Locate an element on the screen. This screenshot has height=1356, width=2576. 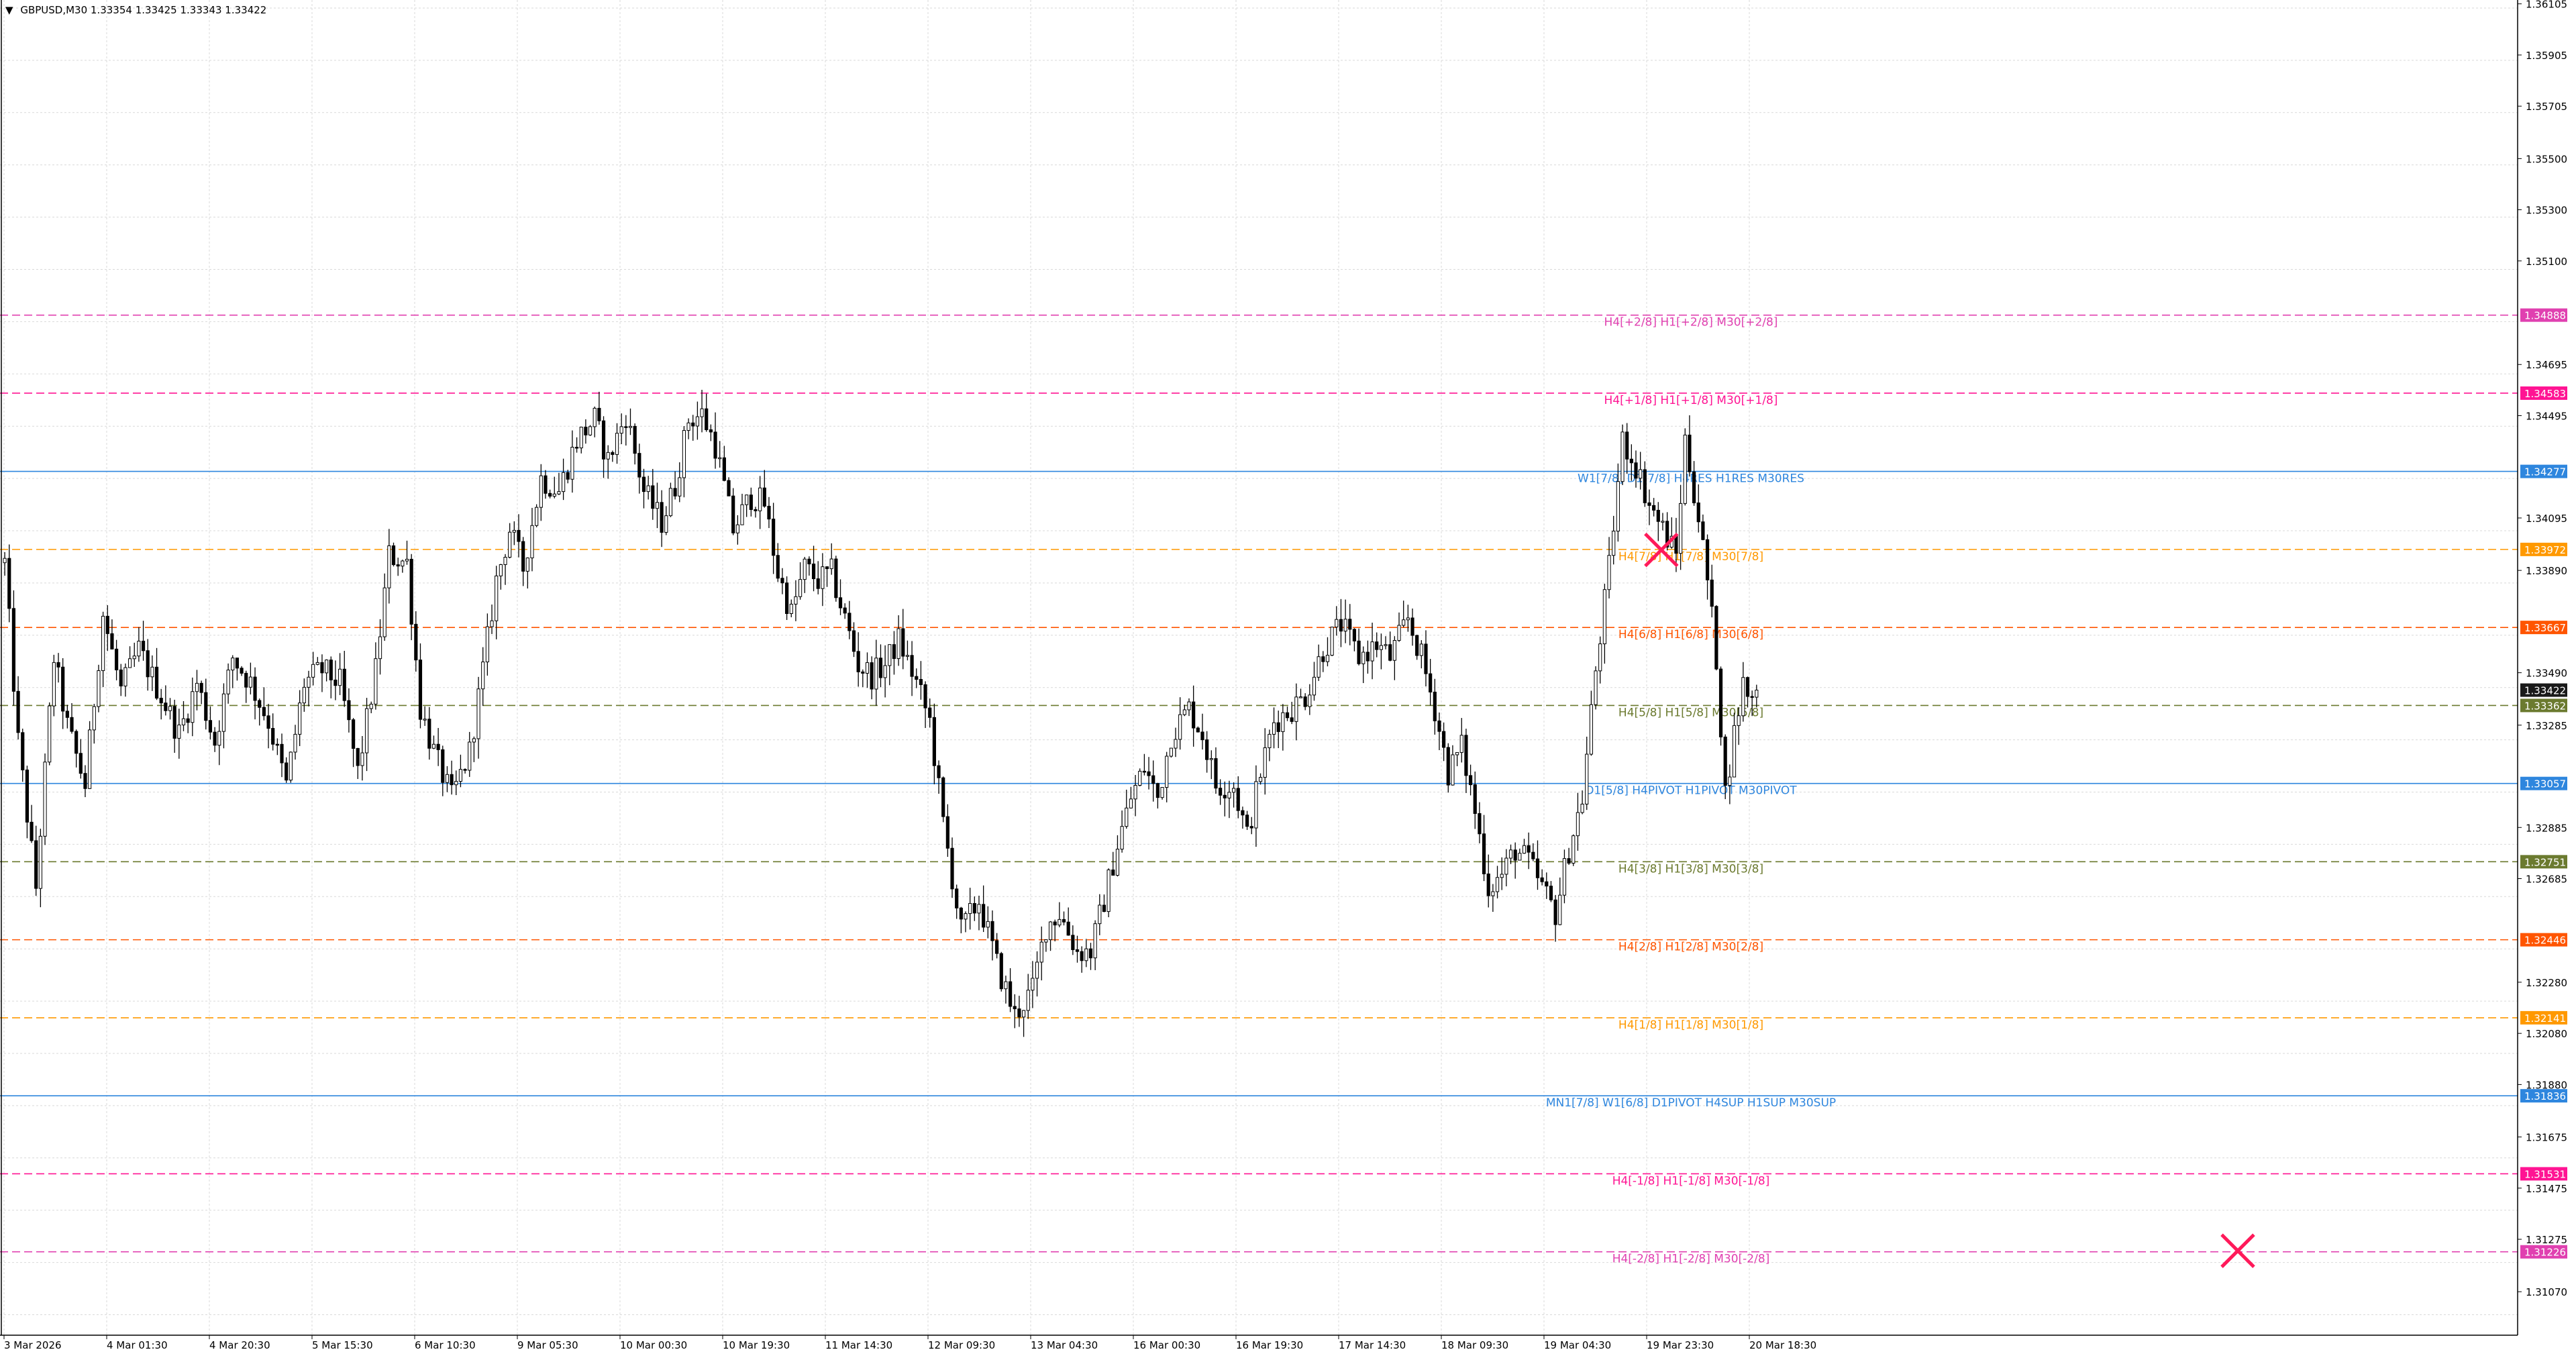
price-tag-label: 1.32141 is located at coordinates (2545, 1018).